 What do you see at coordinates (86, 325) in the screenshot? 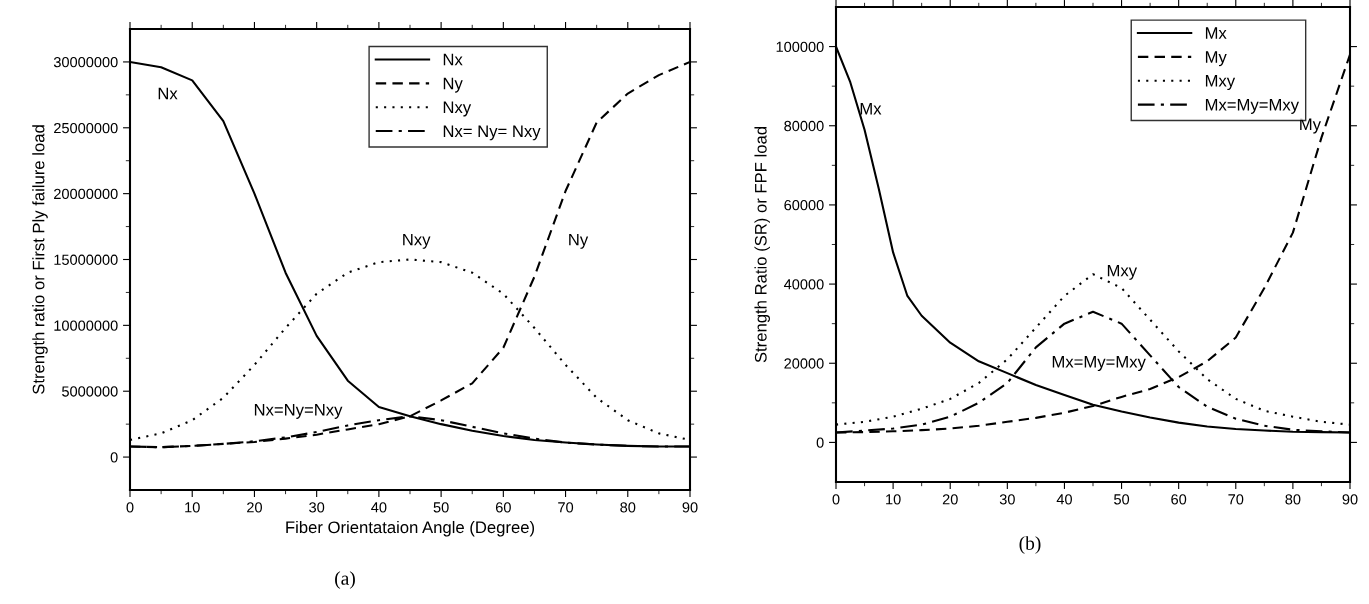
I see `y-tick-label: 10000000` at bounding box center [86, 325].